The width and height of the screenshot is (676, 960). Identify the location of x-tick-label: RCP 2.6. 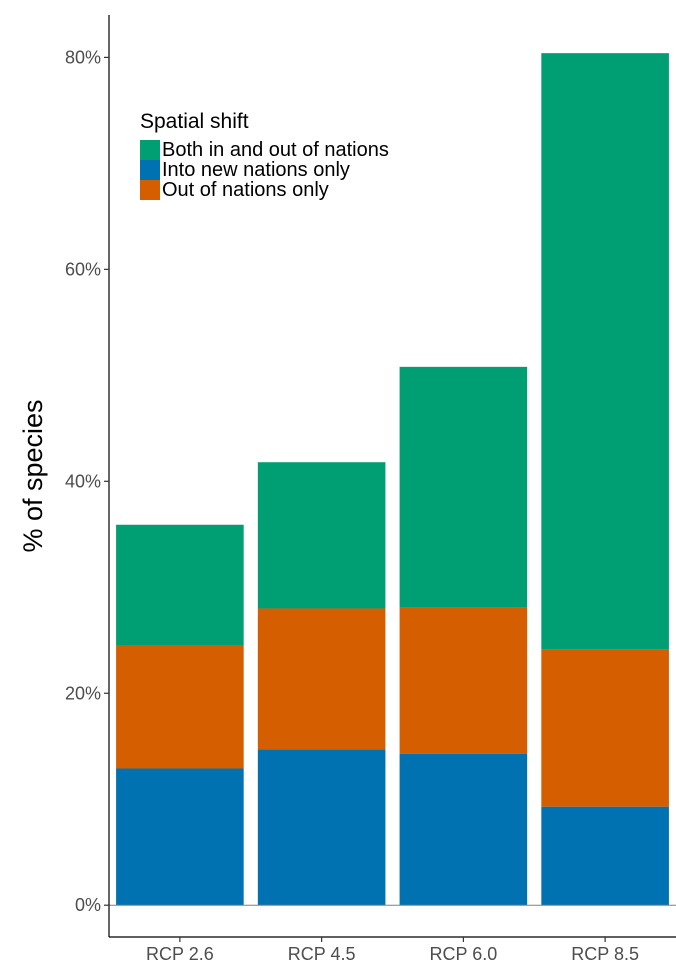
(180, 952).